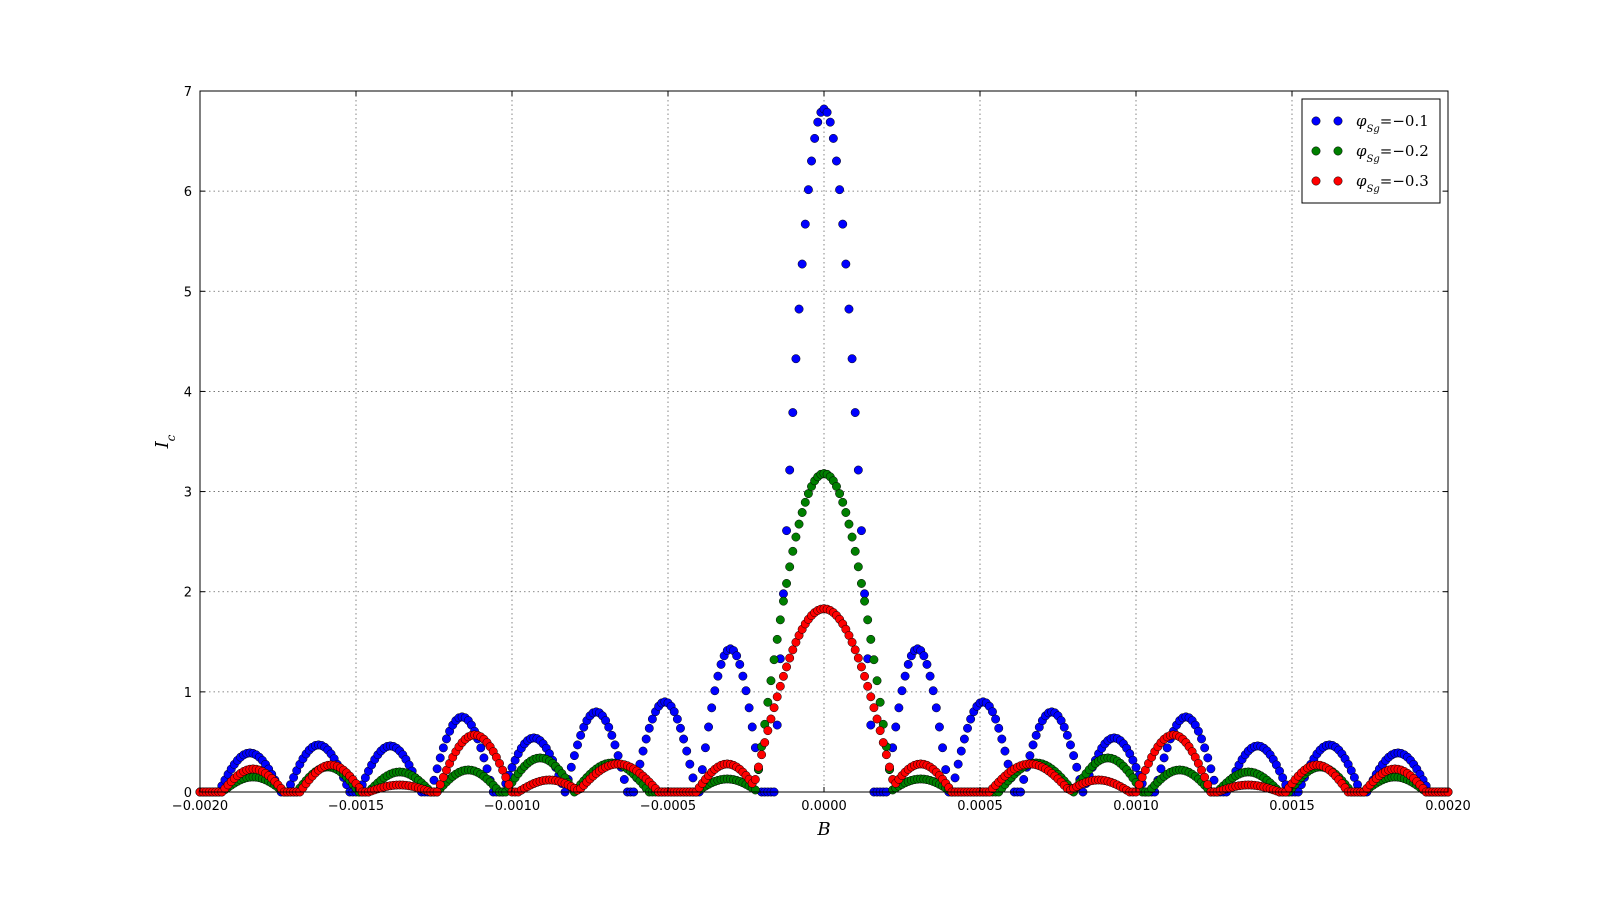 The height and width of the screenshot is (900, 1600). I want to click on x-tick-label: −0.0005, so click(668, 806).